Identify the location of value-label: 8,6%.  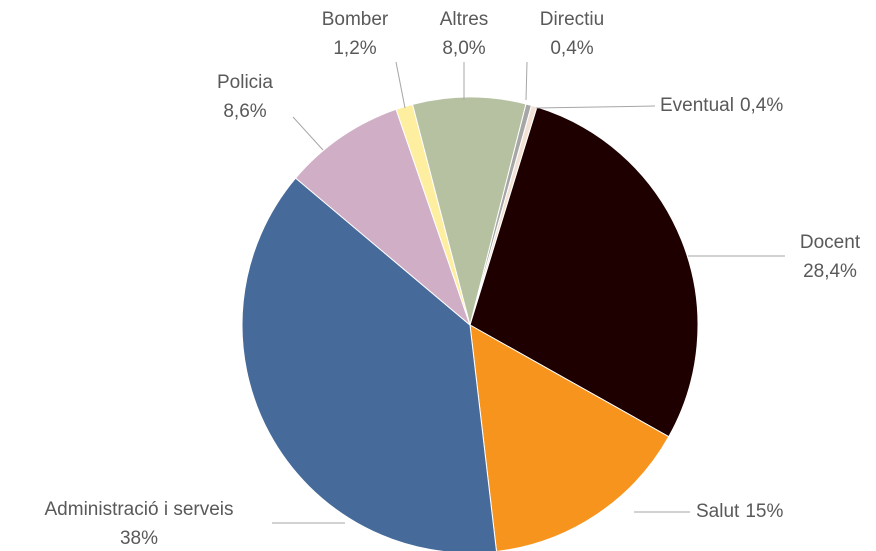
(244, 111).